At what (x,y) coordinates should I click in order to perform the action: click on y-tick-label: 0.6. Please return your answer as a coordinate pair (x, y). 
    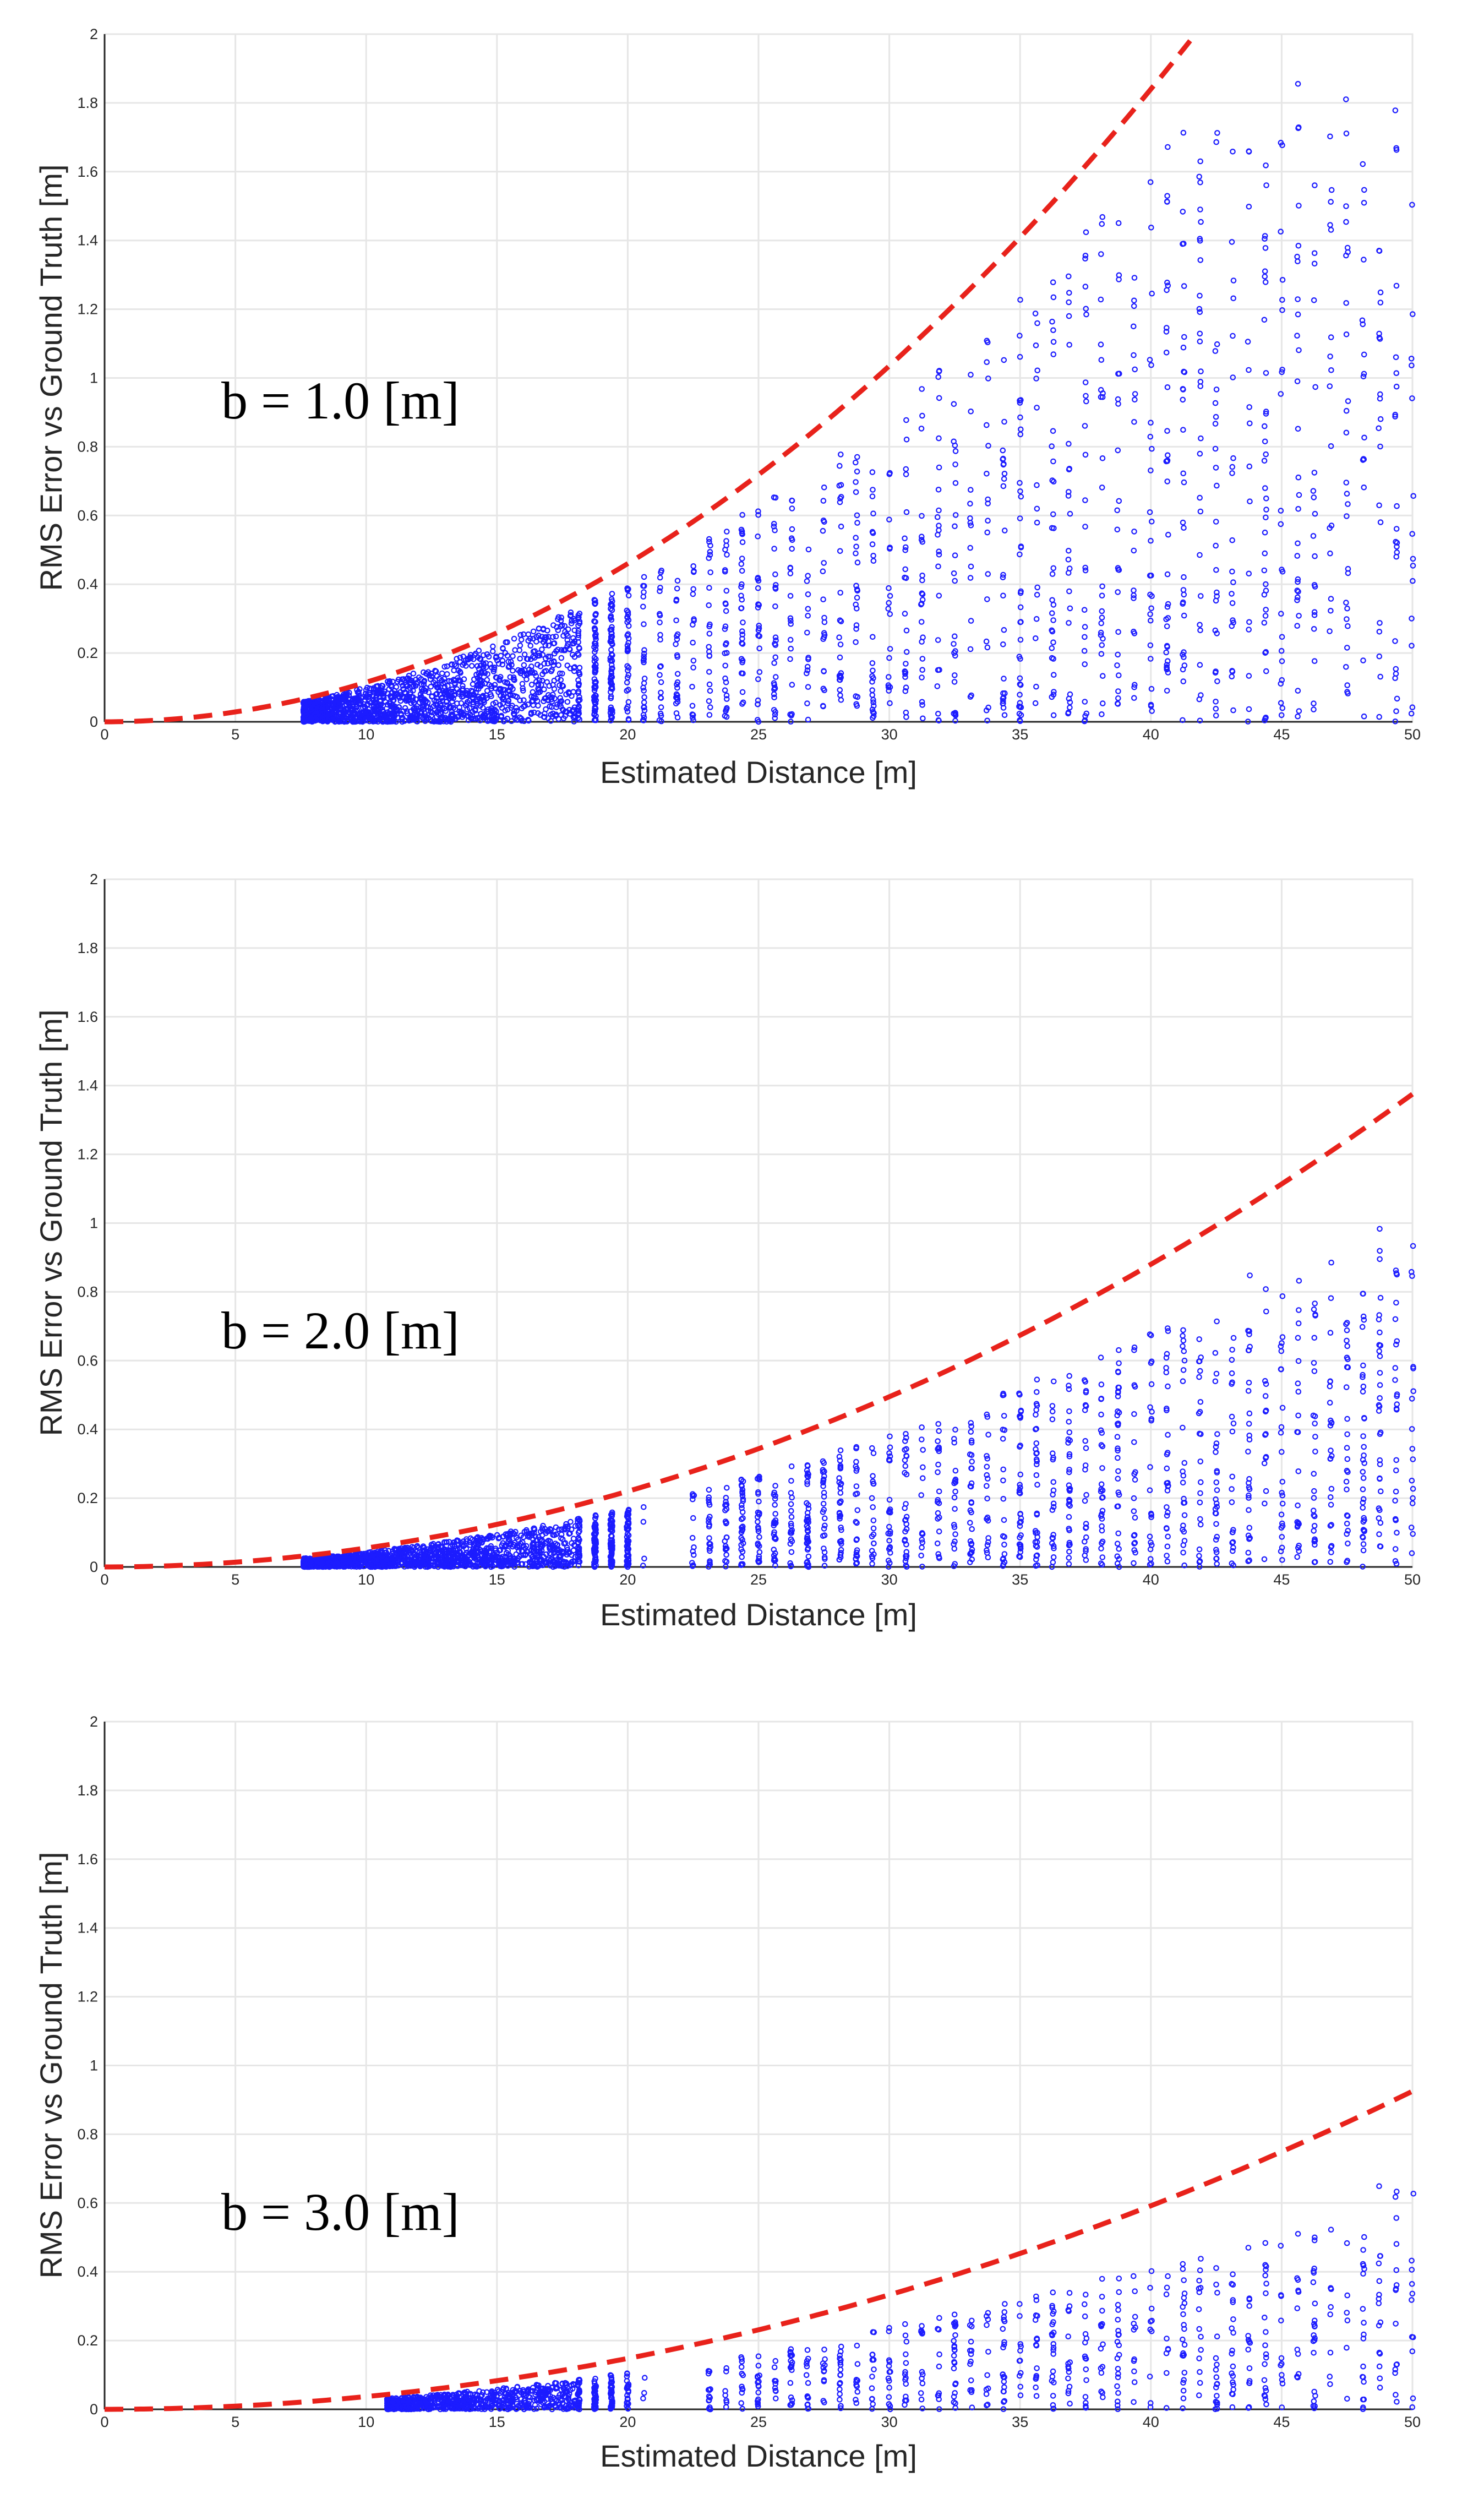
    Looking at the image, I should click on (87, 515).